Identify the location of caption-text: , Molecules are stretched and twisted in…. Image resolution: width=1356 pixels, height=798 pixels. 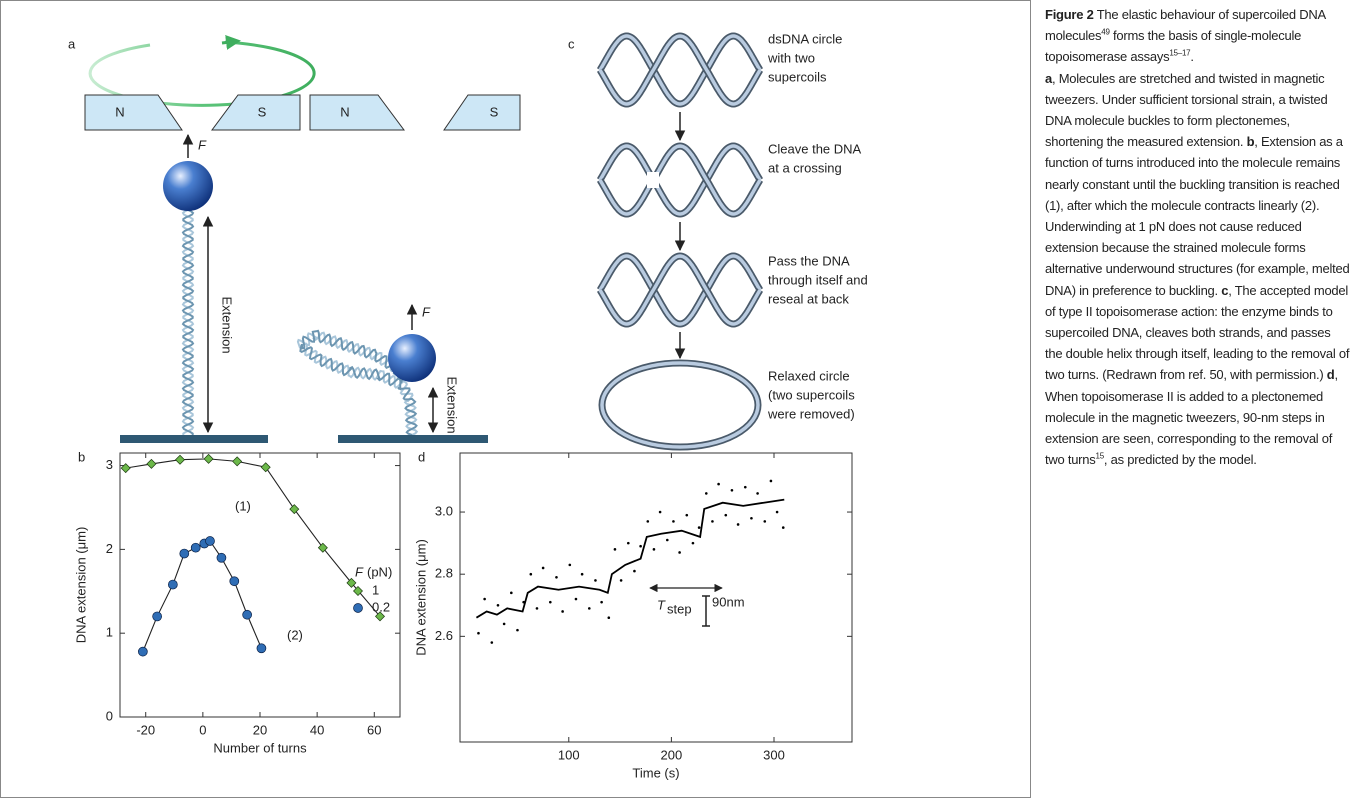
(1186, 110).